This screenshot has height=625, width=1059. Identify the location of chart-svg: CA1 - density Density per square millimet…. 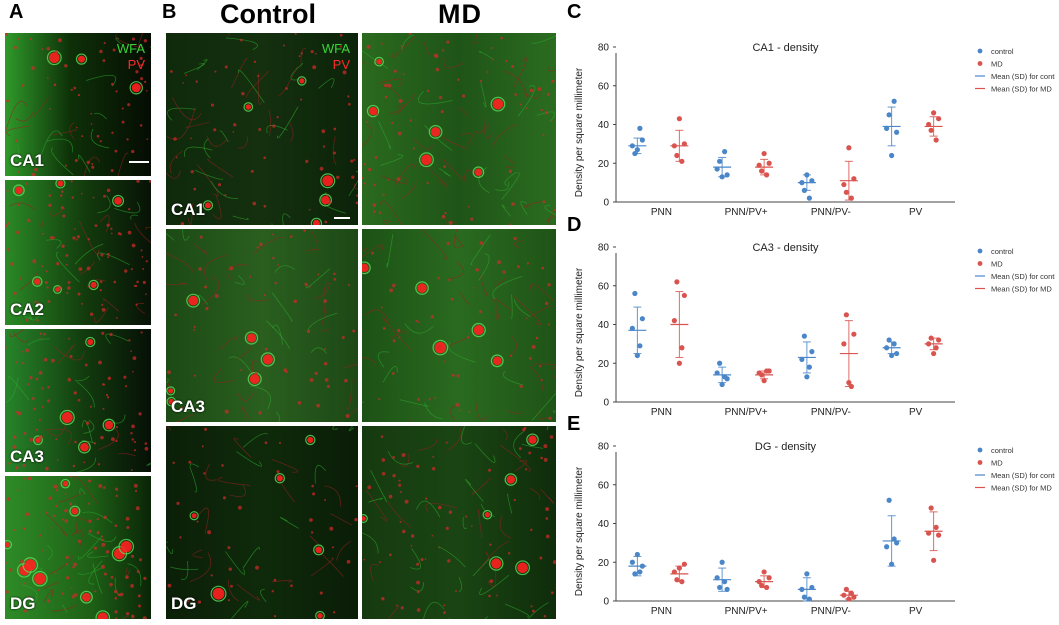
(816, 130).